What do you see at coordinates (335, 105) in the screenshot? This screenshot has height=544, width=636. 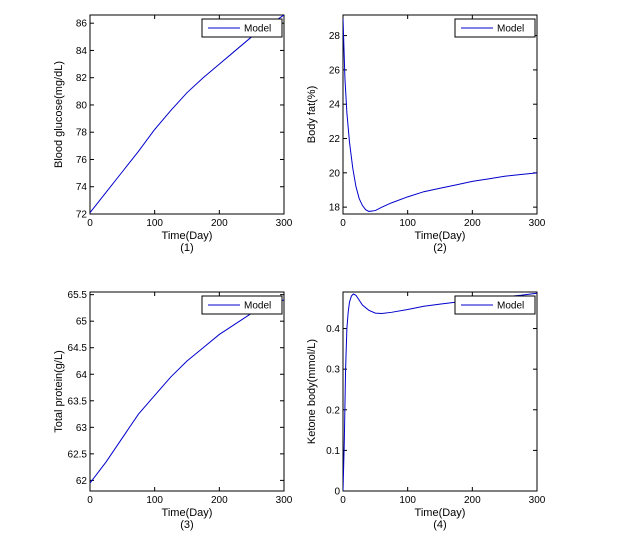 I see `y-tick-label: 24` at bounding box center [335, 105].